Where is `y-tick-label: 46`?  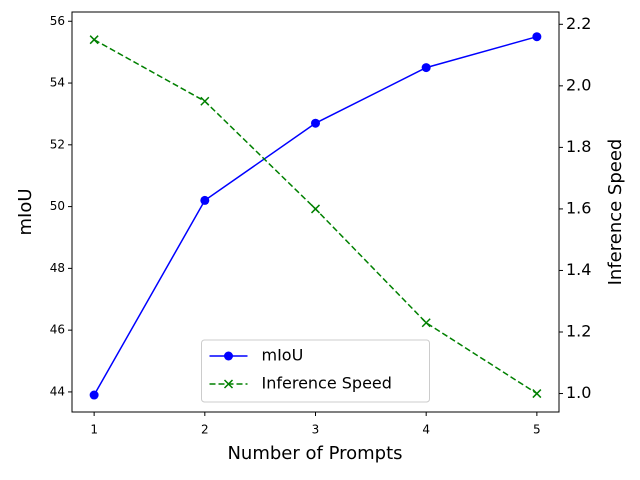
y-tick-label: 46 is located at coordinates (57, 330).